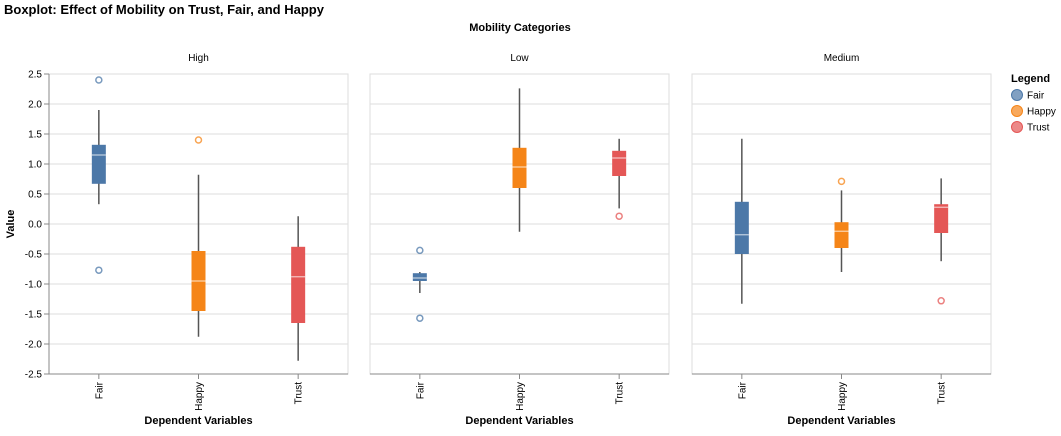 This screenshot has height=436, width=1061. Describe the element at coordinates (941, 241) in the screenshot. I see `box-medium-trust` at that location.